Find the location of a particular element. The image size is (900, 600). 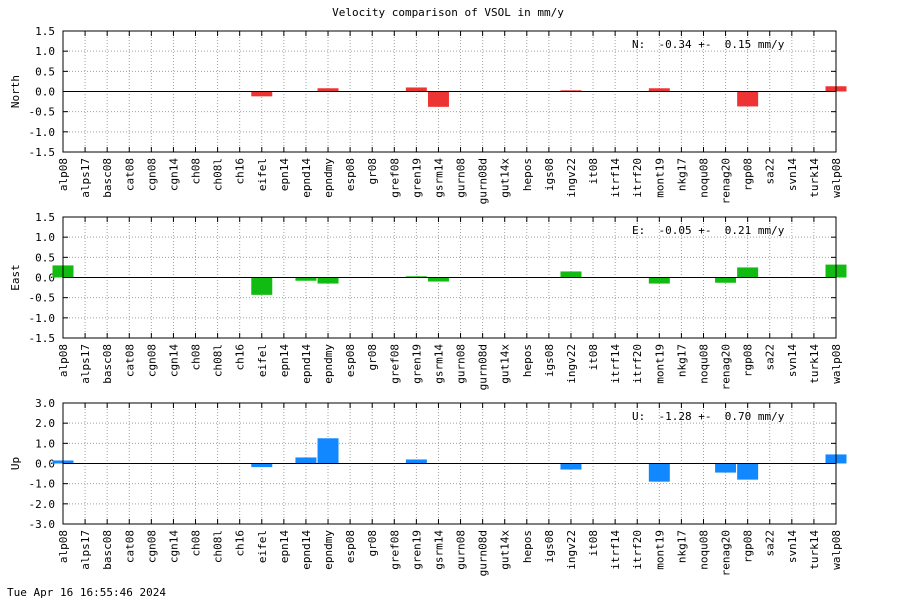

east-xtick-label-basc08: basc08 is located at coordinates (107, 364).